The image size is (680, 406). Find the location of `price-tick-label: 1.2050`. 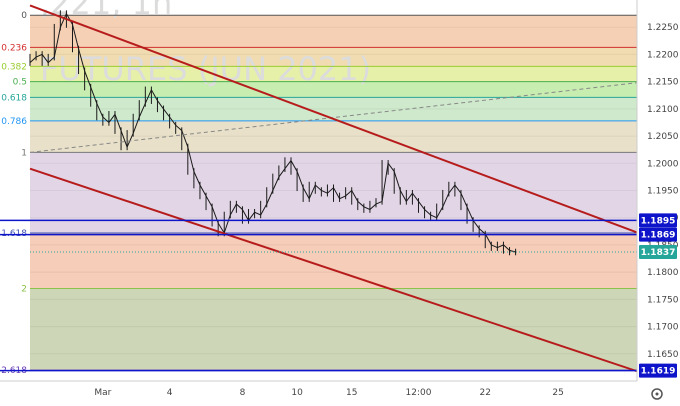

price-tick-label: 1.2050 is located at coordinates (663, 137).